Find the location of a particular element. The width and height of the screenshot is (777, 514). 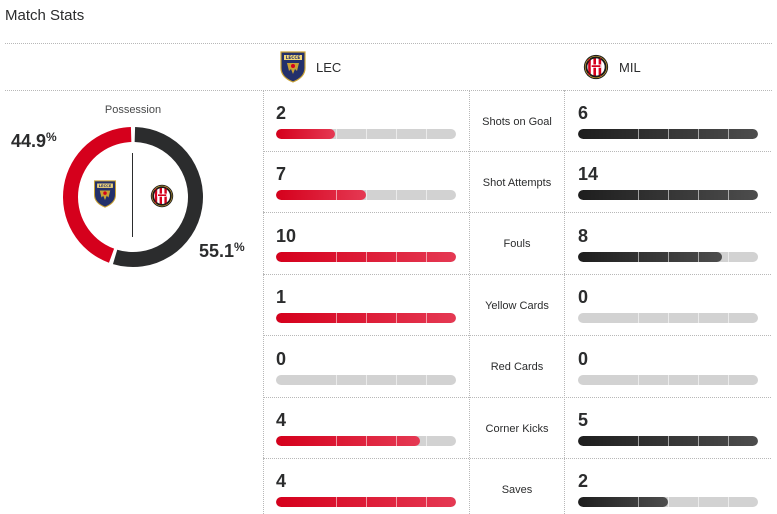

away-team-abbr: MIL is located at coordinates (630, 67).